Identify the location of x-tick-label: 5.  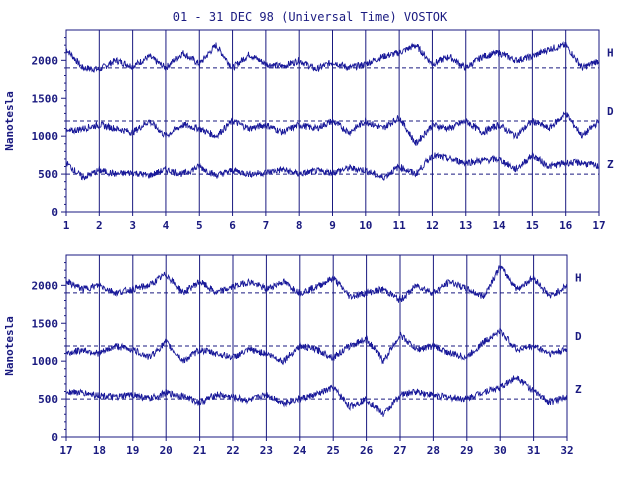
(199, 225).